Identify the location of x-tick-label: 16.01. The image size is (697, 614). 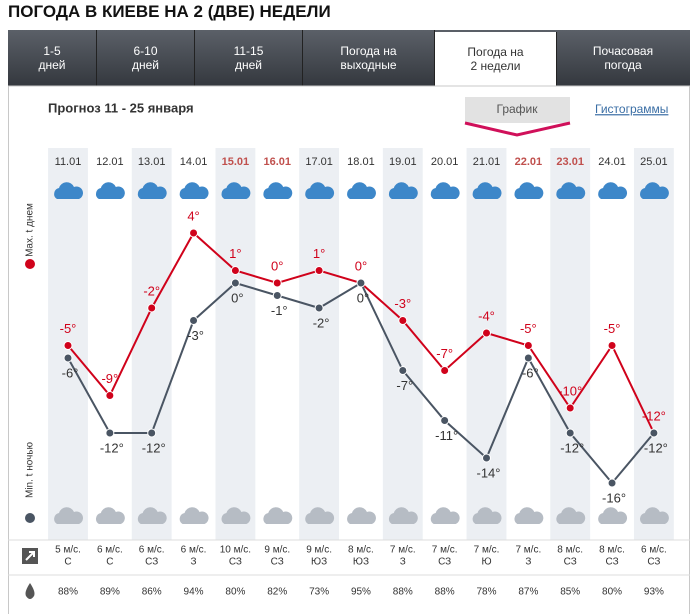
(277, 162).